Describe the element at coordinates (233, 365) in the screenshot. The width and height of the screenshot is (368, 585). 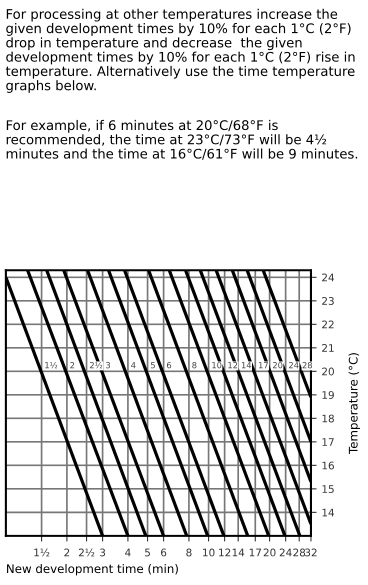
I see `annotation: 12` at that location.